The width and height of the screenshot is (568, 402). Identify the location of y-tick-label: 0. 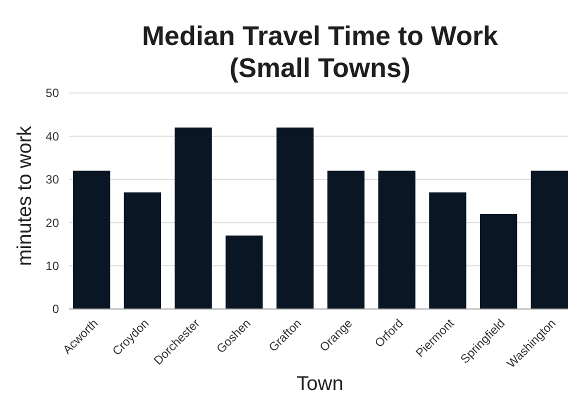
(56, 309).